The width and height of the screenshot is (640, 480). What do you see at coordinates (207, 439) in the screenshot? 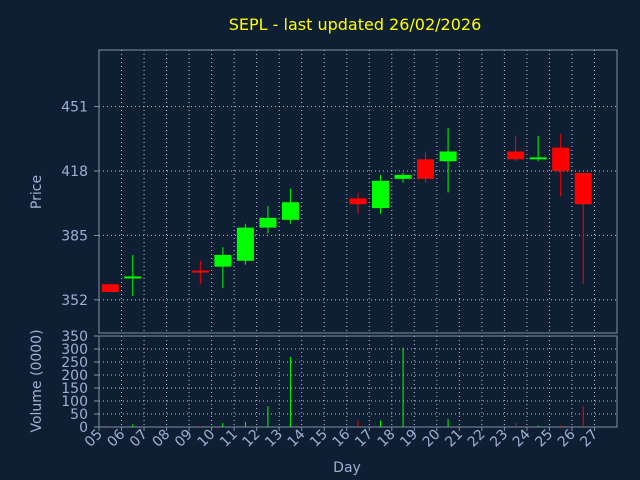
I see `x-tick-label: 10` at bounding box center [207, 439].